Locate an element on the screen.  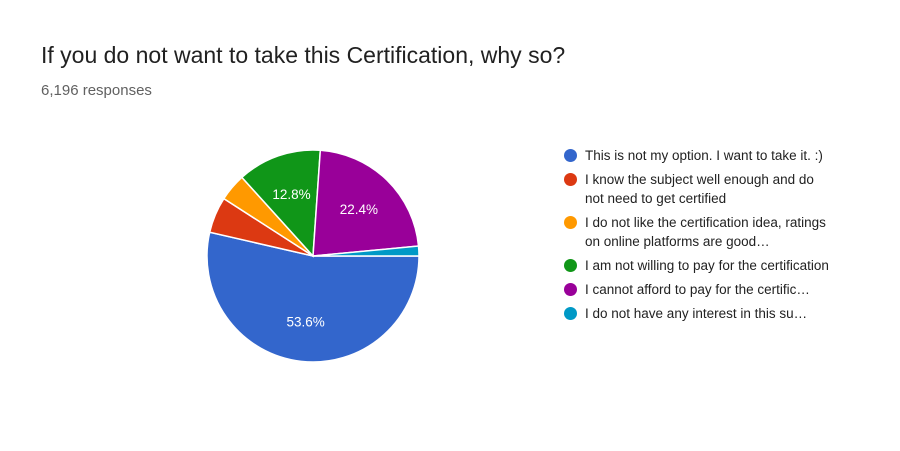
pie-slice-label: 12.8% is located at coordinates (291, 194).